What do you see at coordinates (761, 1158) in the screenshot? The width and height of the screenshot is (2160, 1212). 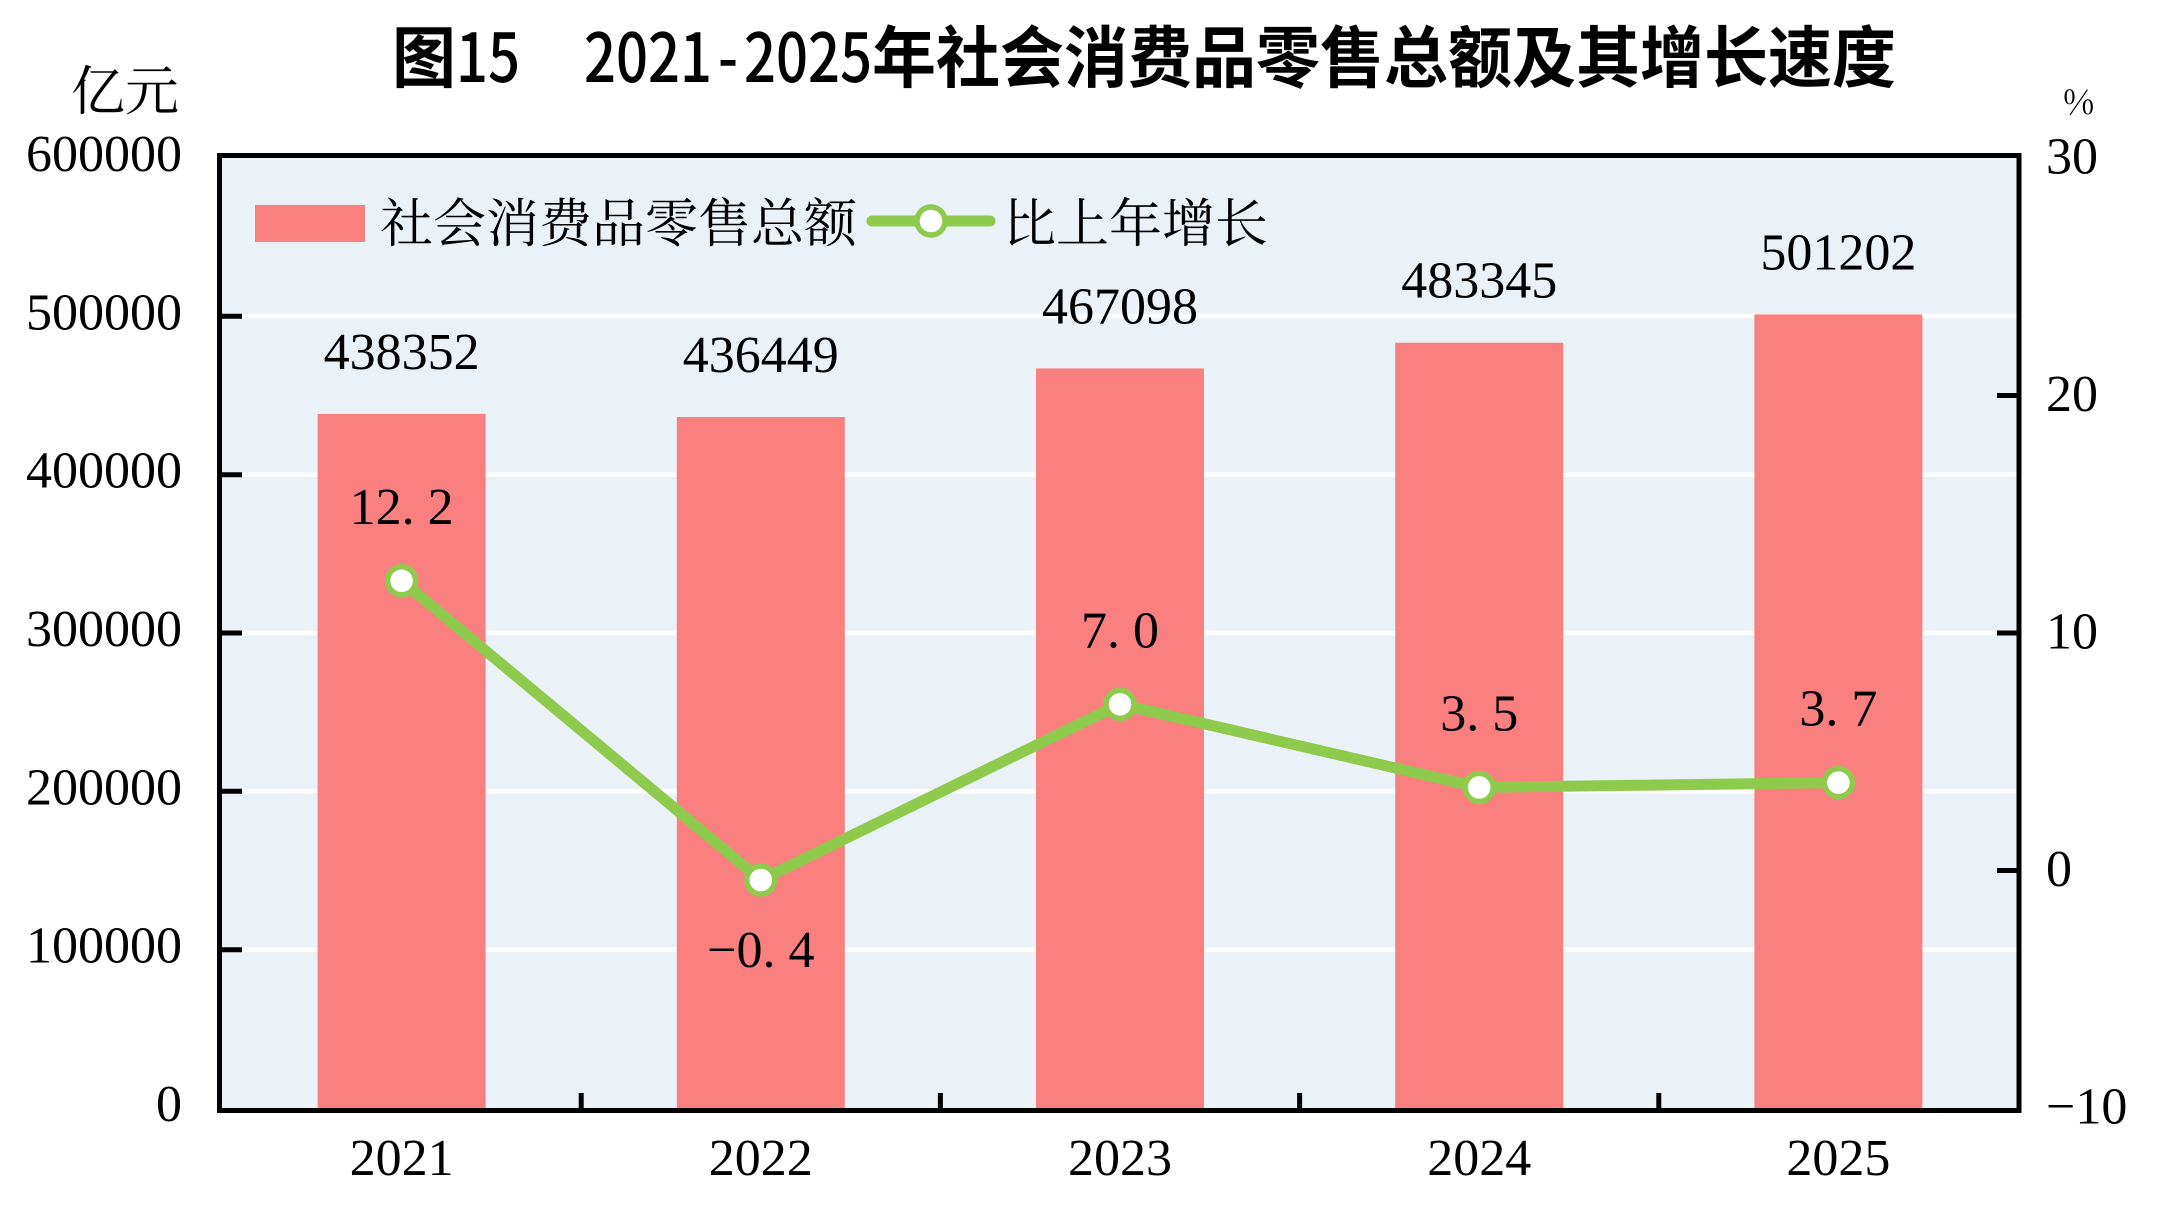 I see `svg-text: 2022` at bounding box center [761, 1158].